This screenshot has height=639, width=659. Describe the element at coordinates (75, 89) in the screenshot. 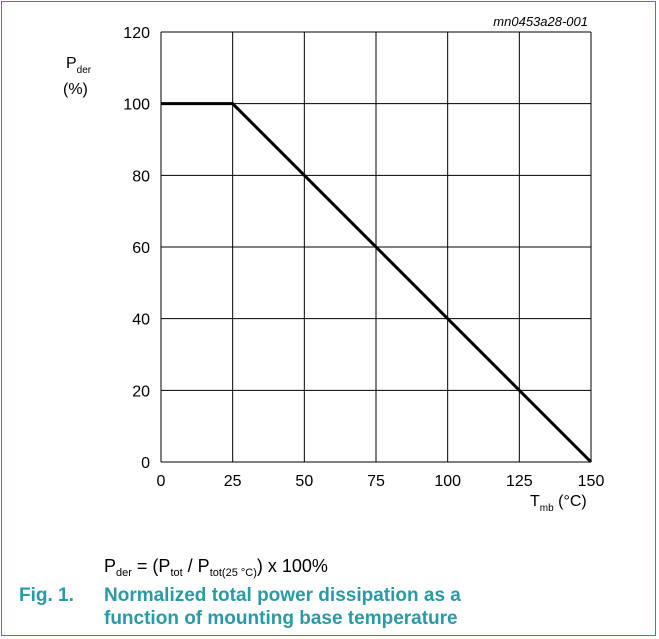

I see `y-axis-unit: (%)` at that location.